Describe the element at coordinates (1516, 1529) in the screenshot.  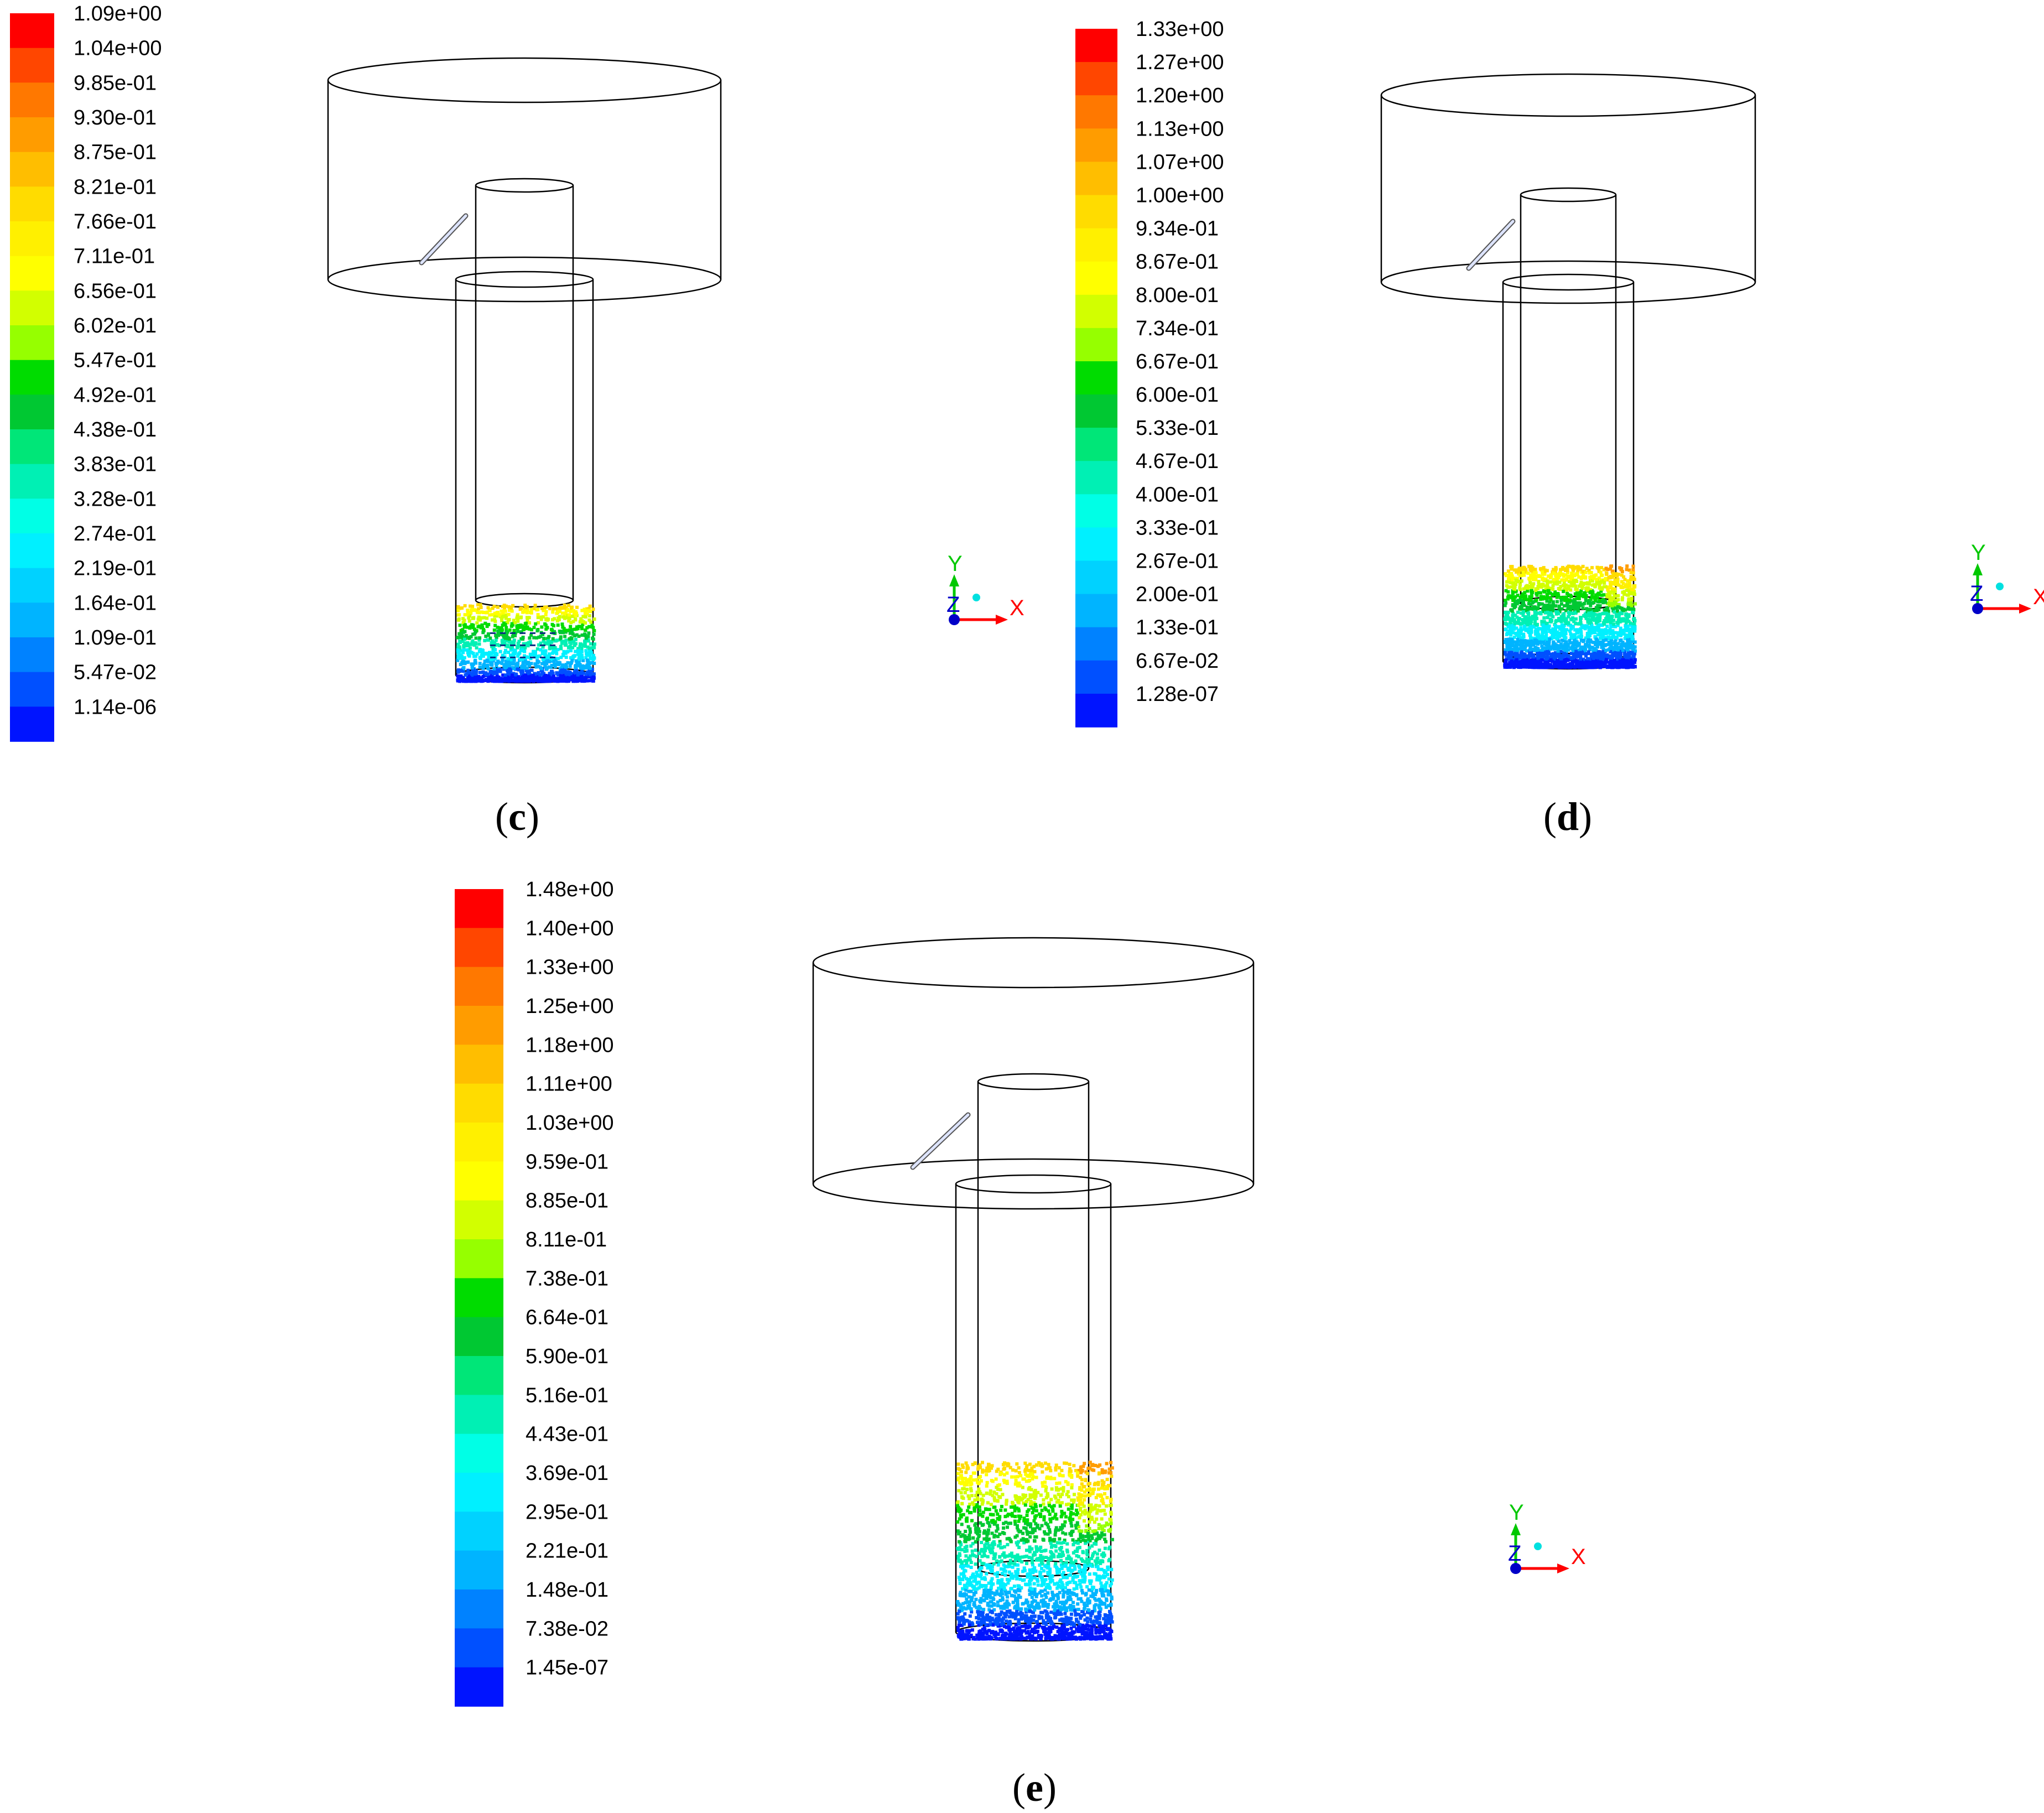
I see `y-arrow-head` at that location.